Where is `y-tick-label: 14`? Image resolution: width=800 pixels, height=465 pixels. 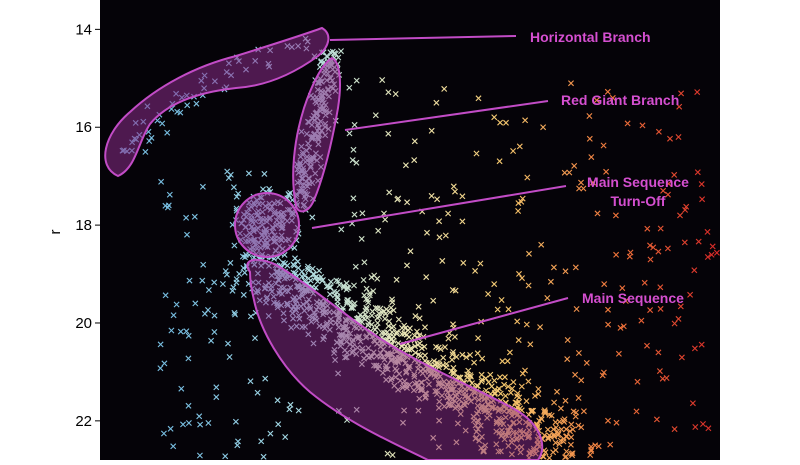
y-tick-label: 14 is located at coordinates (83, 29).